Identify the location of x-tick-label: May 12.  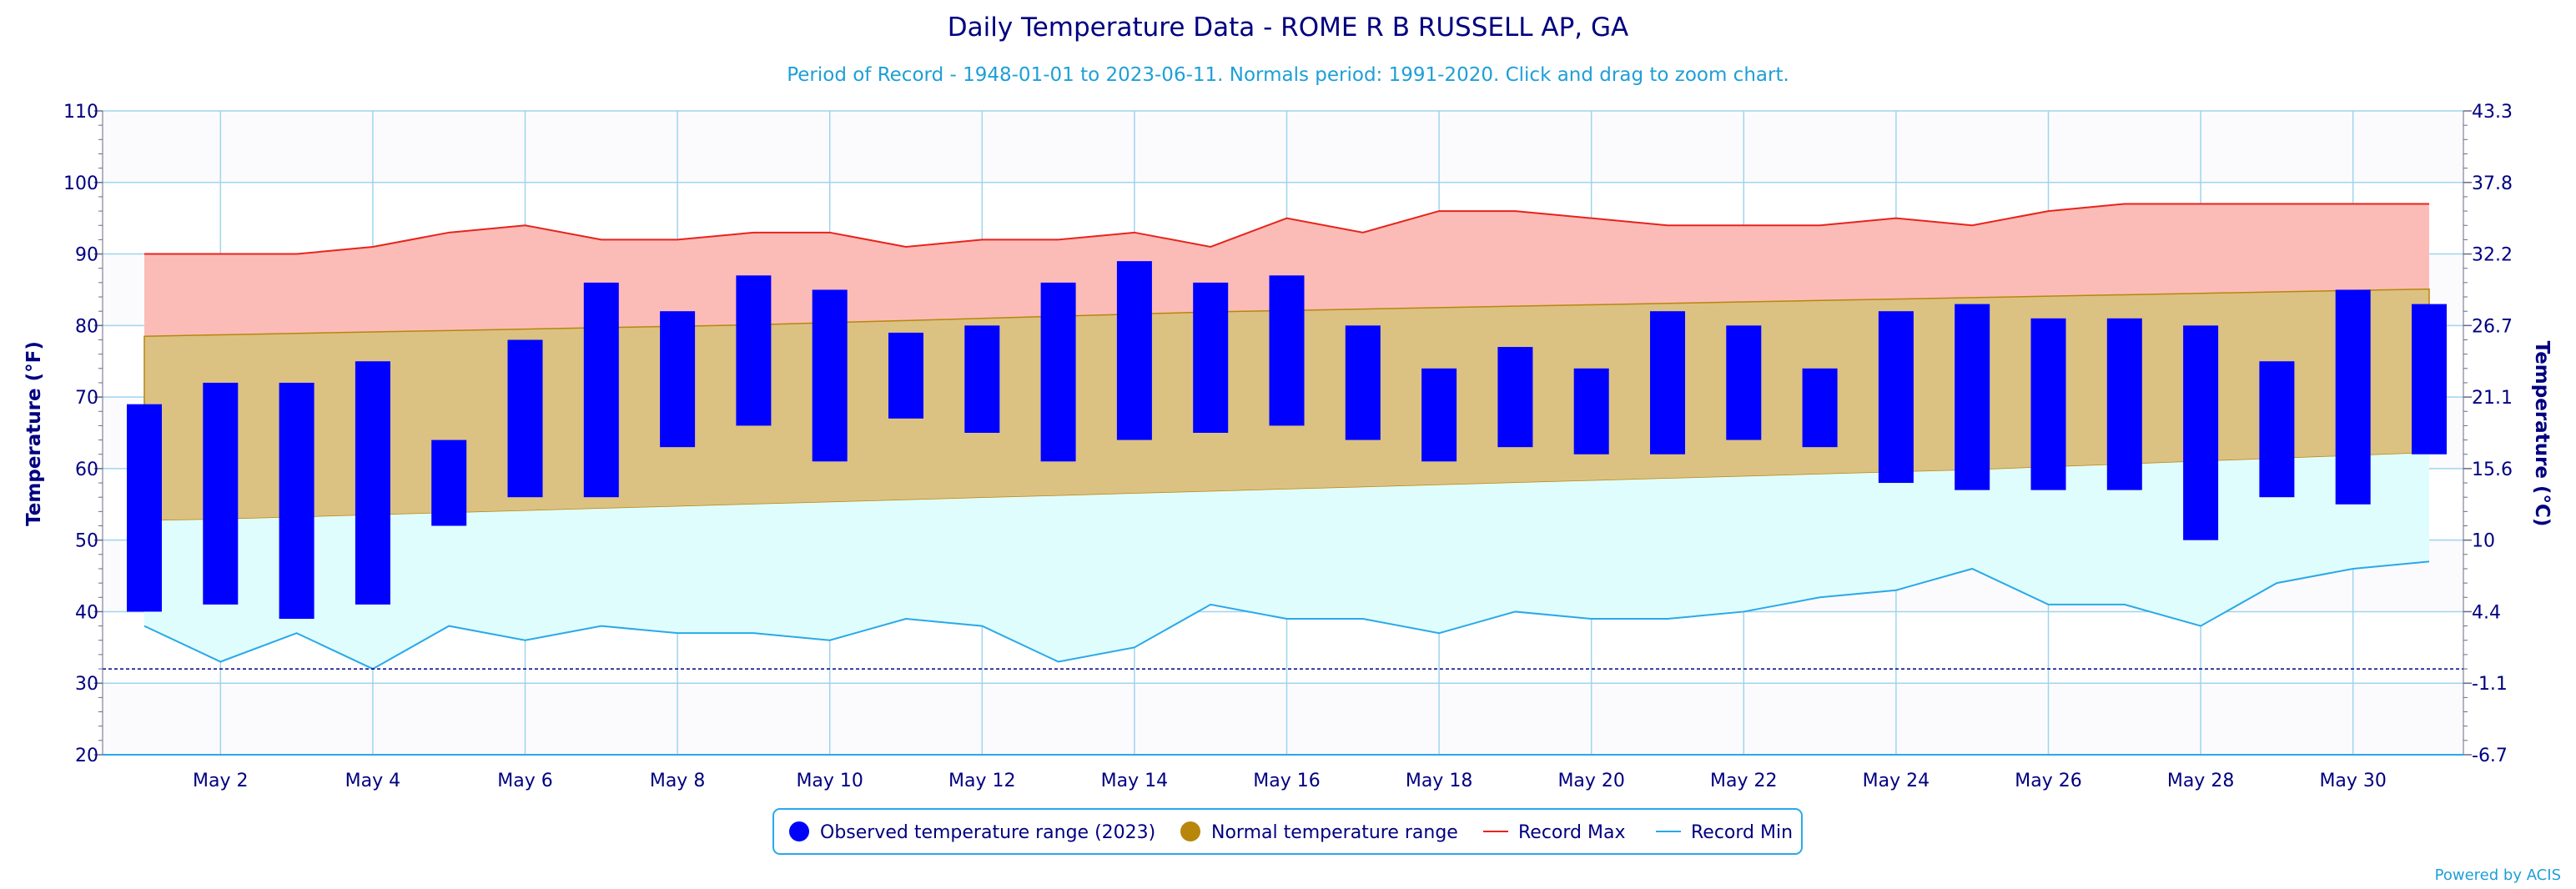
(981, 781).